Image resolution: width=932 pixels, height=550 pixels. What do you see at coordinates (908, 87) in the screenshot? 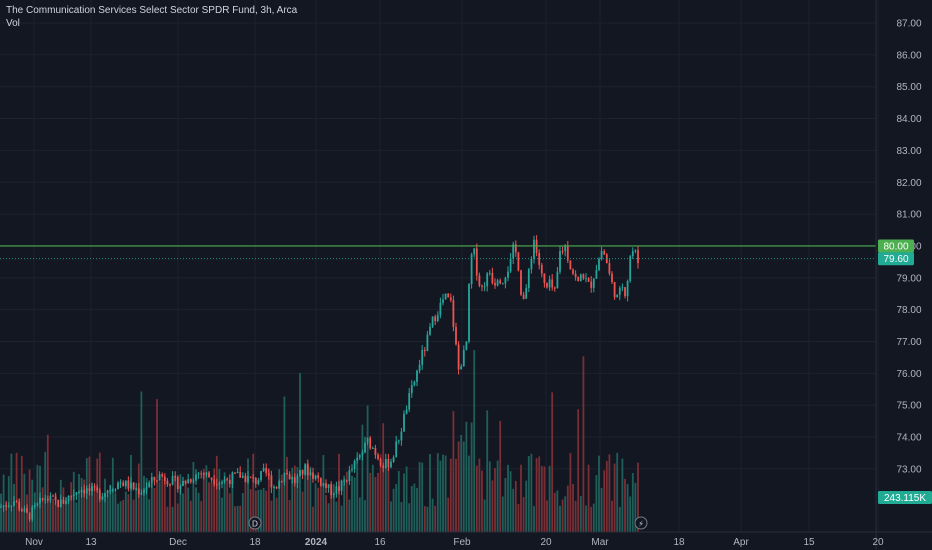
I see `price-tick-label: 85.00` at bounding box center [908, 87].